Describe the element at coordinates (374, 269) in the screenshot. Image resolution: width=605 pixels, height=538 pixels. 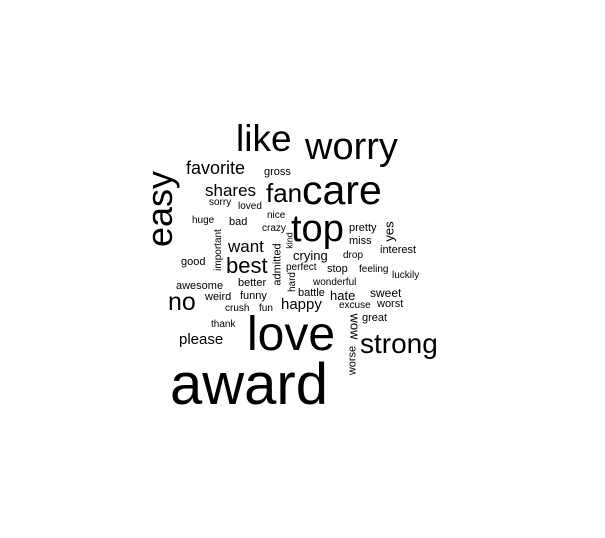
I see `word-feeling: feeling` at that location.